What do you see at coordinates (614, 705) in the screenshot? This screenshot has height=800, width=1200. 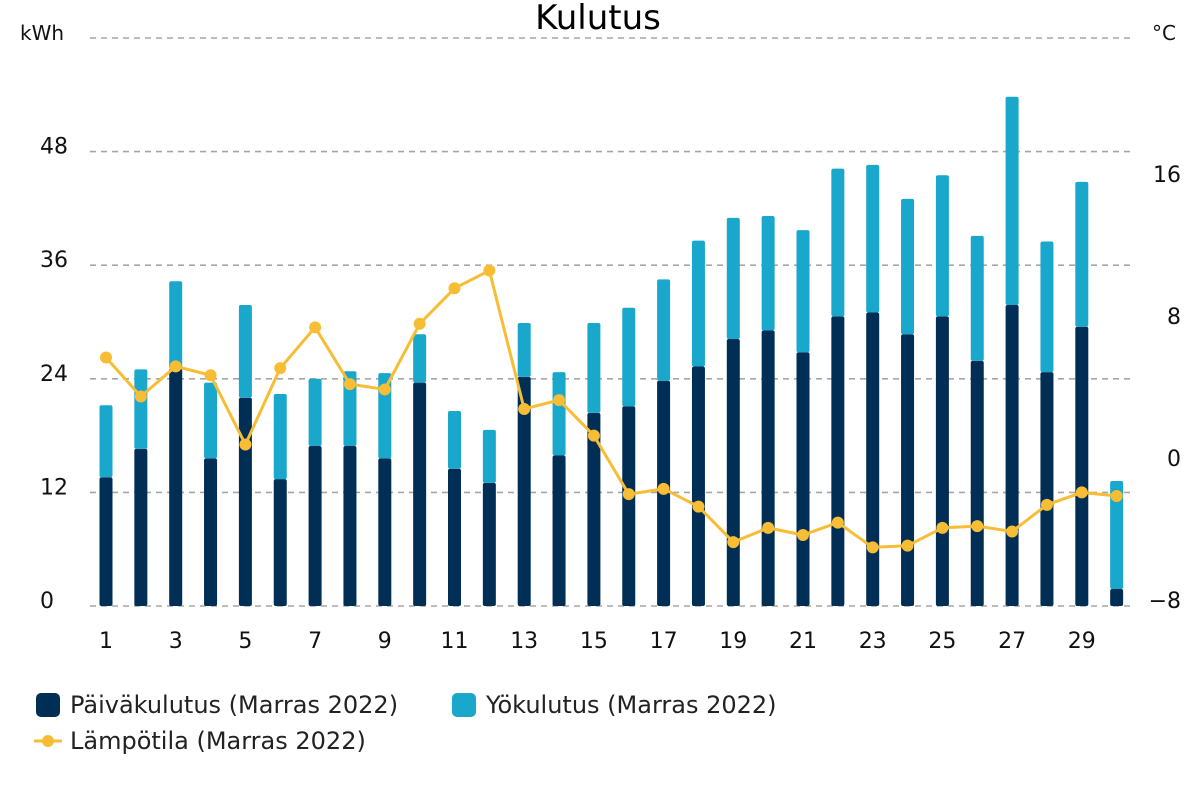 I see `legend-item-night: Yökulutus (Marras 2022)` at bounding box center [614, 705].